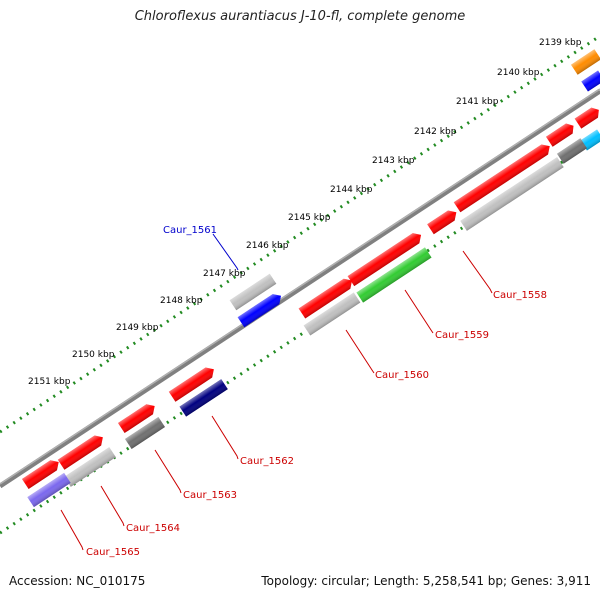  What do you see at coordinates (462, 335) in the screenshot?
I see `gene-label-caur-1559: Caur_1559` at bounding box center [462, 335].